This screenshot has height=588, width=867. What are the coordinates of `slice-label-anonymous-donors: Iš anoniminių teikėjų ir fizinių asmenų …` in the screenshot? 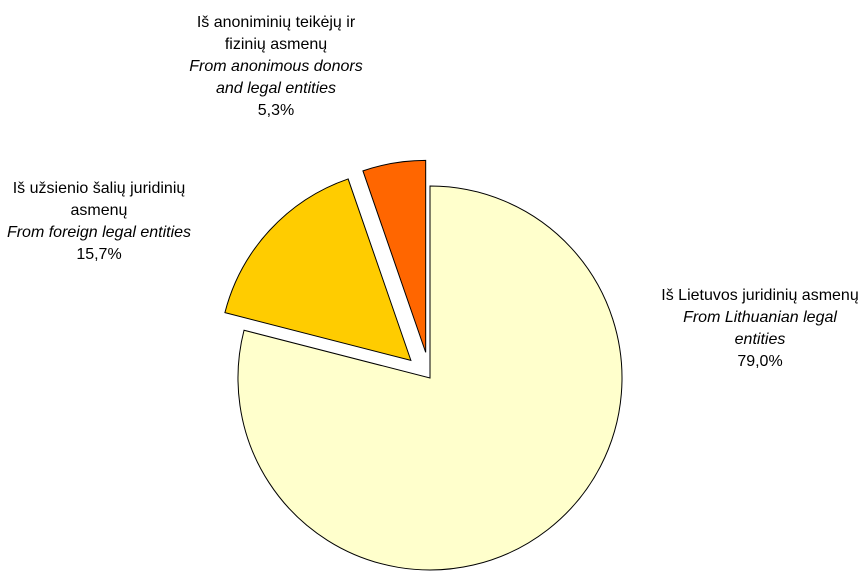 It's located at (276, 67).